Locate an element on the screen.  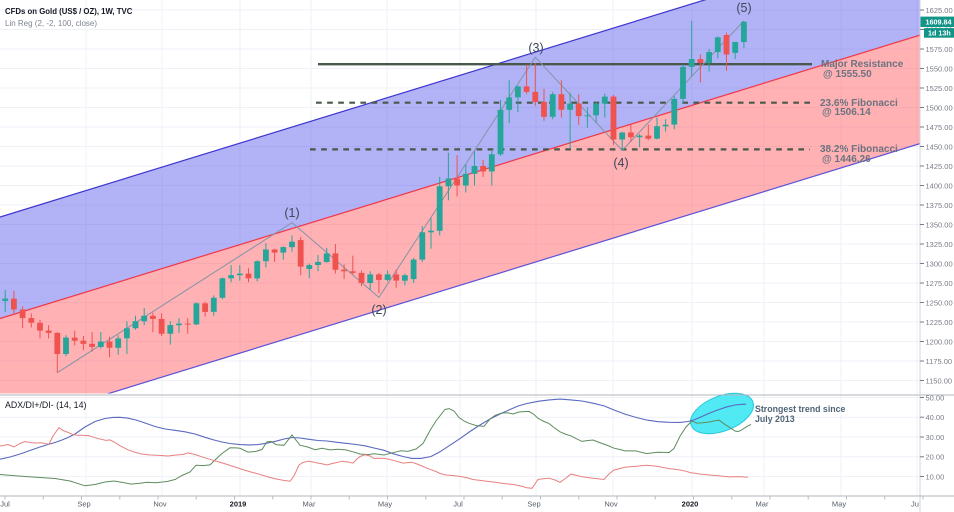
svg-text: 1d 13h is located at coordinates (939, 32).